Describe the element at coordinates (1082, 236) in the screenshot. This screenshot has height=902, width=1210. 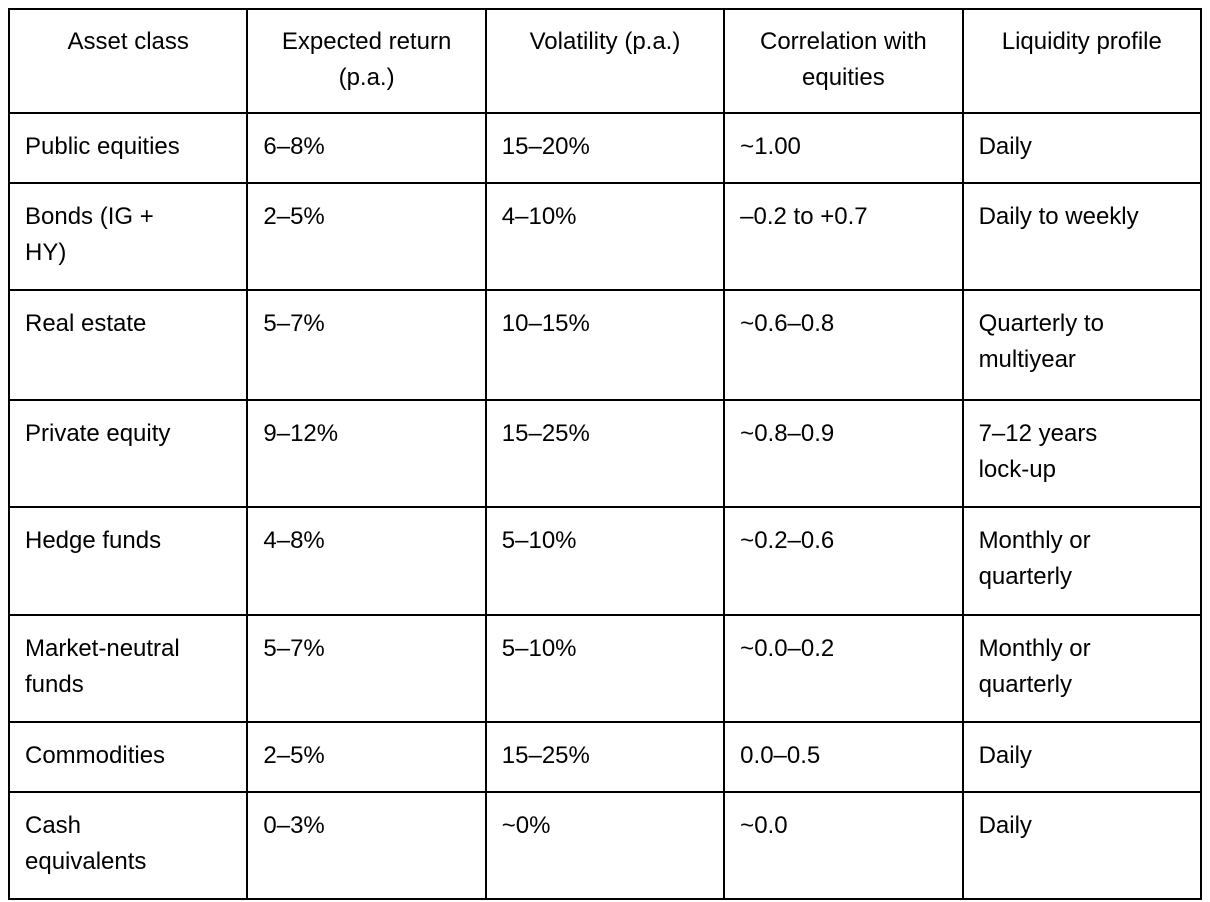
I see `table-cell: Daily to weekly` at that location.